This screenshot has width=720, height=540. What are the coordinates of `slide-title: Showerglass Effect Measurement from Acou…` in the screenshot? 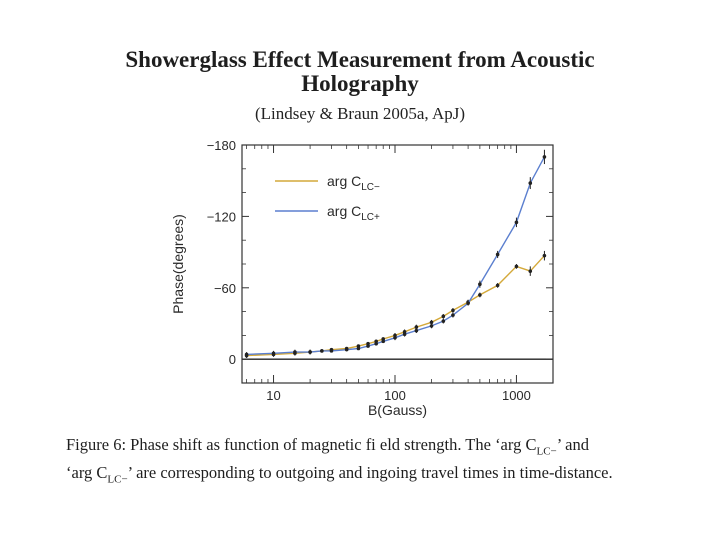 It's located at (360, 72).